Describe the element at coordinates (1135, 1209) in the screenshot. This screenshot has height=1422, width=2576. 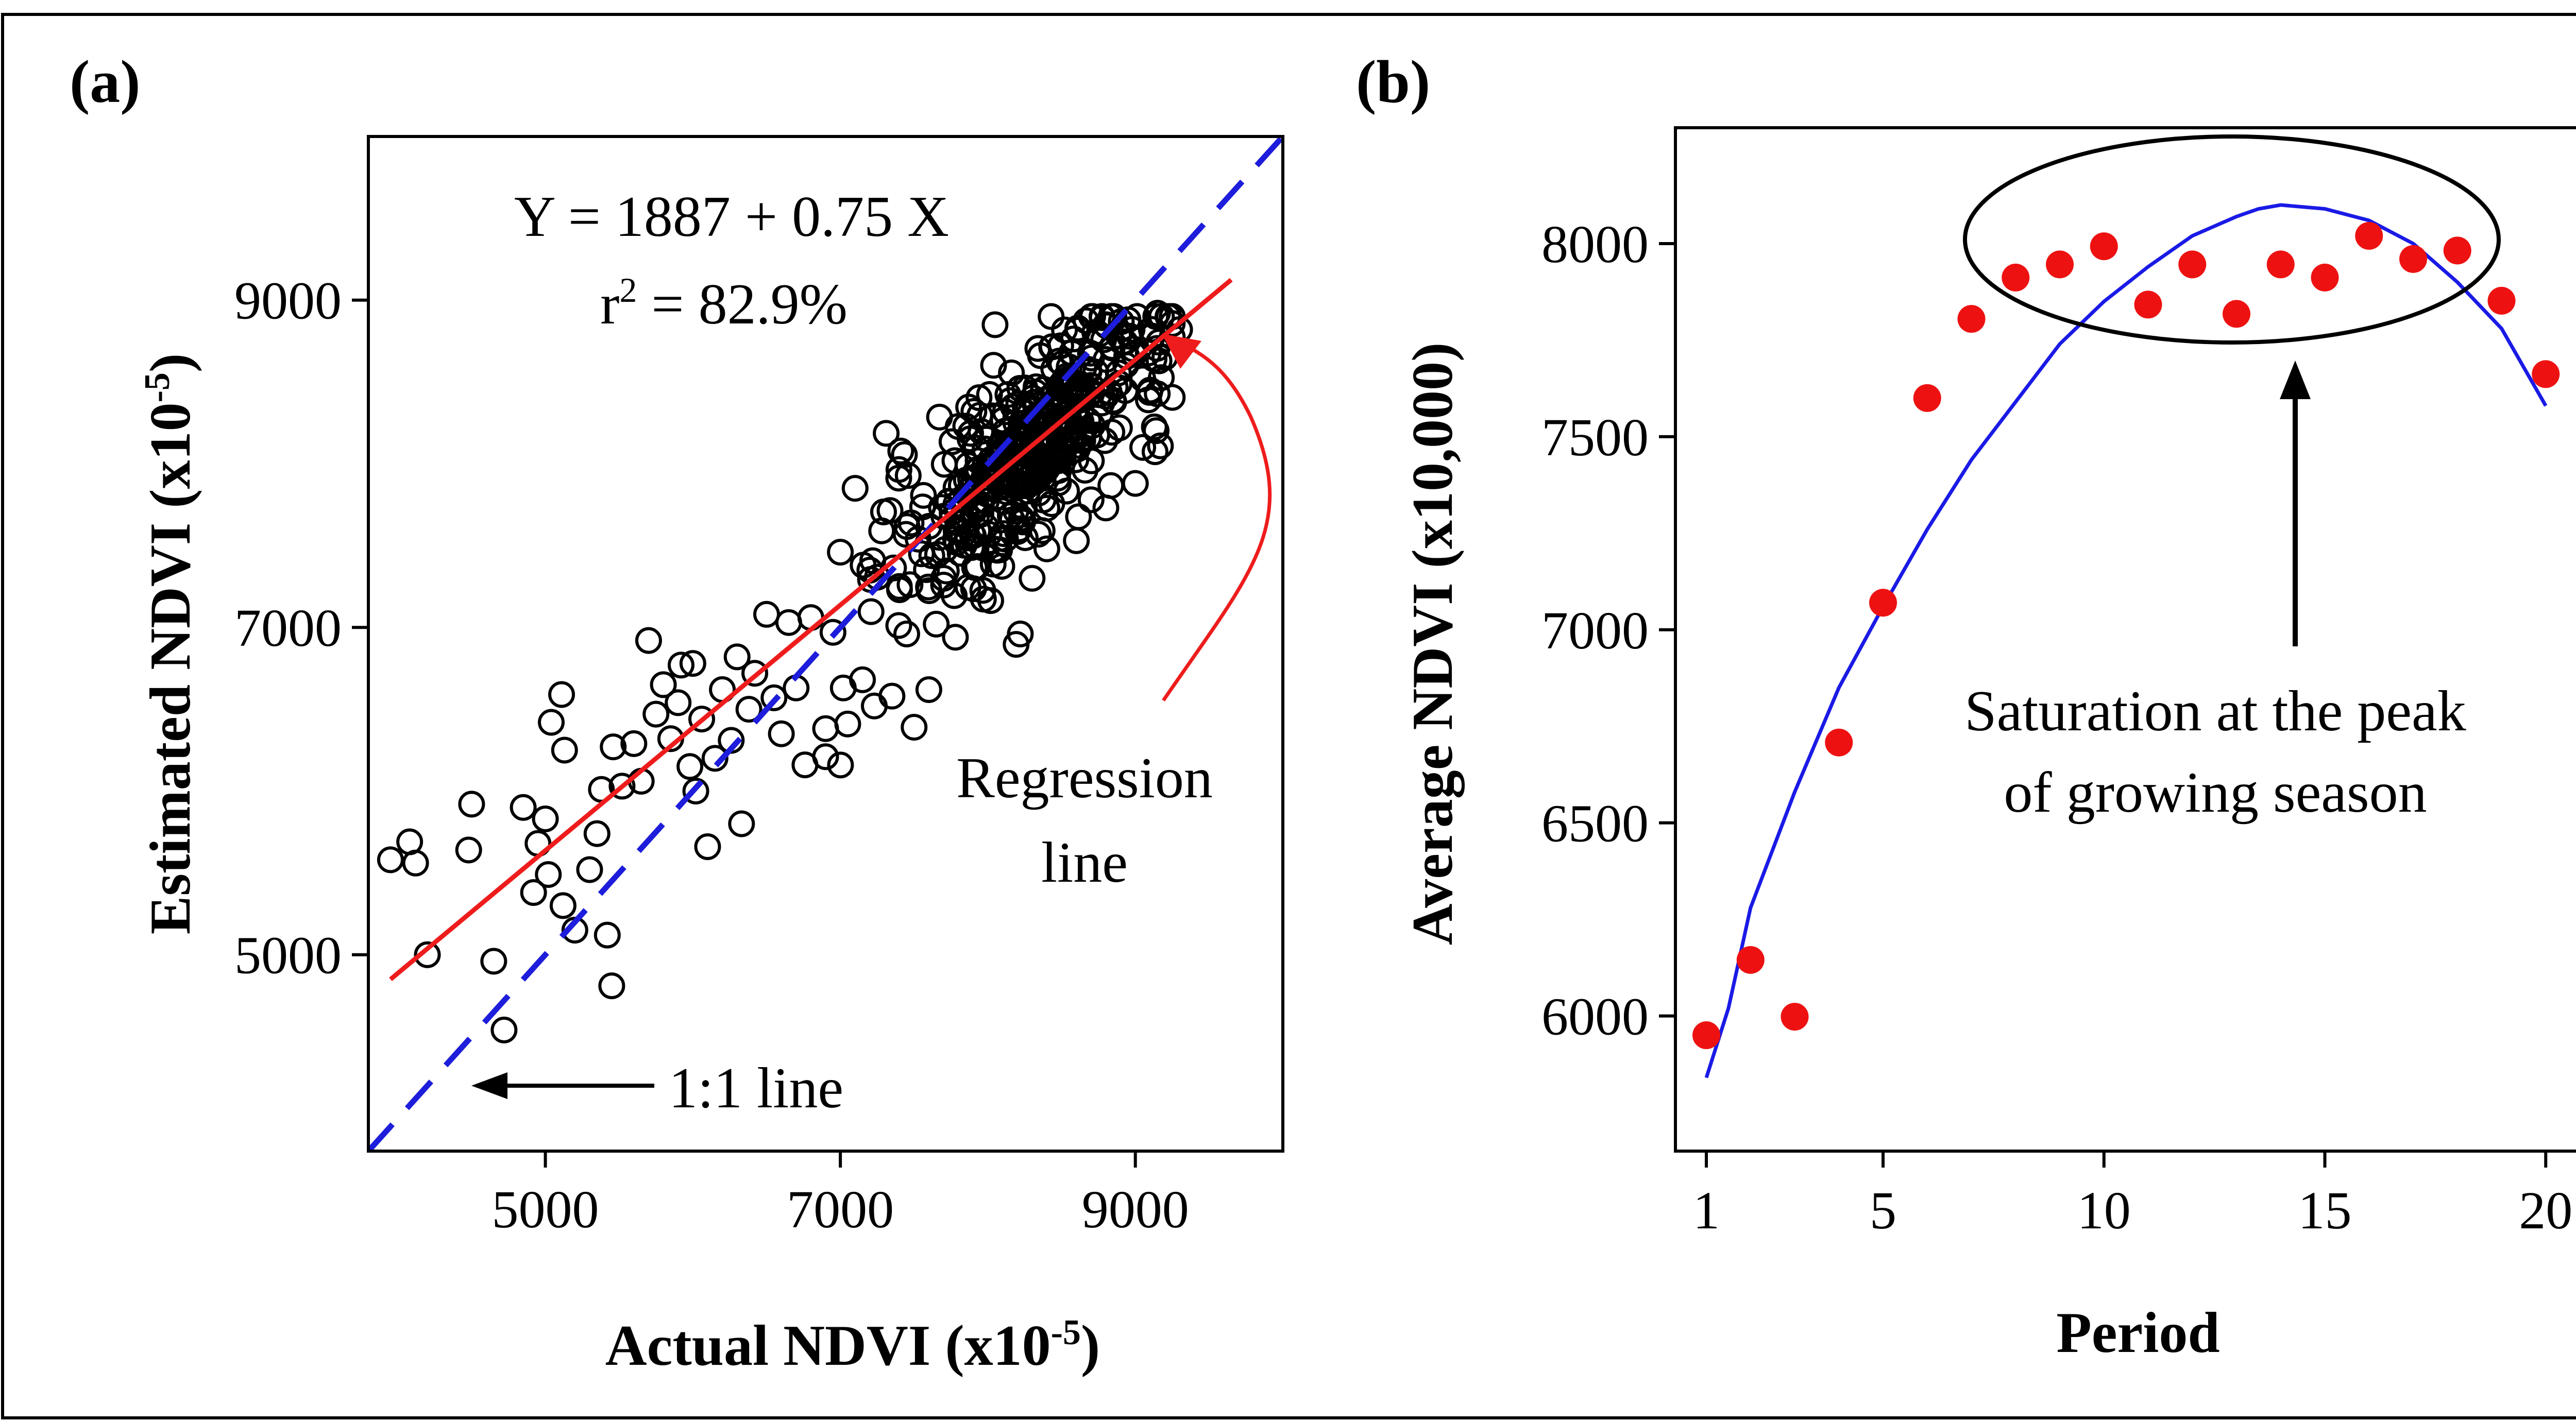
I see `x-tick-label-a: 9000` at that location.